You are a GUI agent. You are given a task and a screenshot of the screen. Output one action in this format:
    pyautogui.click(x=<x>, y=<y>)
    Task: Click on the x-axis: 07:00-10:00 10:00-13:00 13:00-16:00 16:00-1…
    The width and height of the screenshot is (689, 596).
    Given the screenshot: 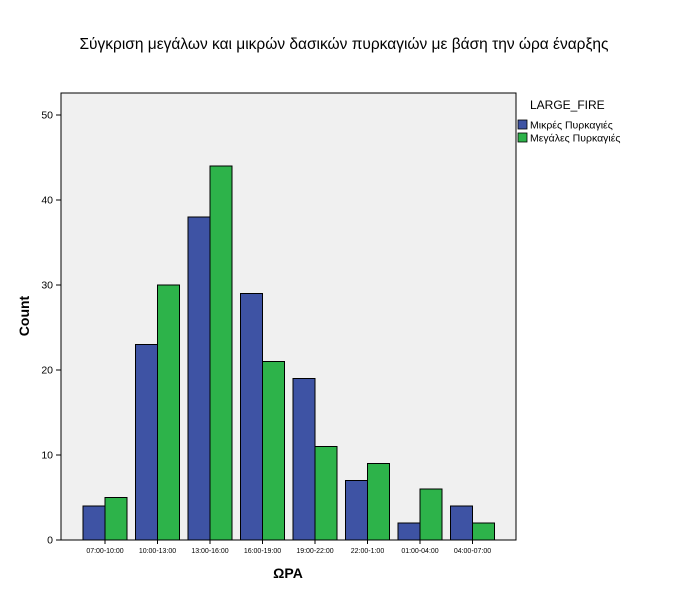 What is the action you would take?
    pyautogui.click(x=288, y=547)
    